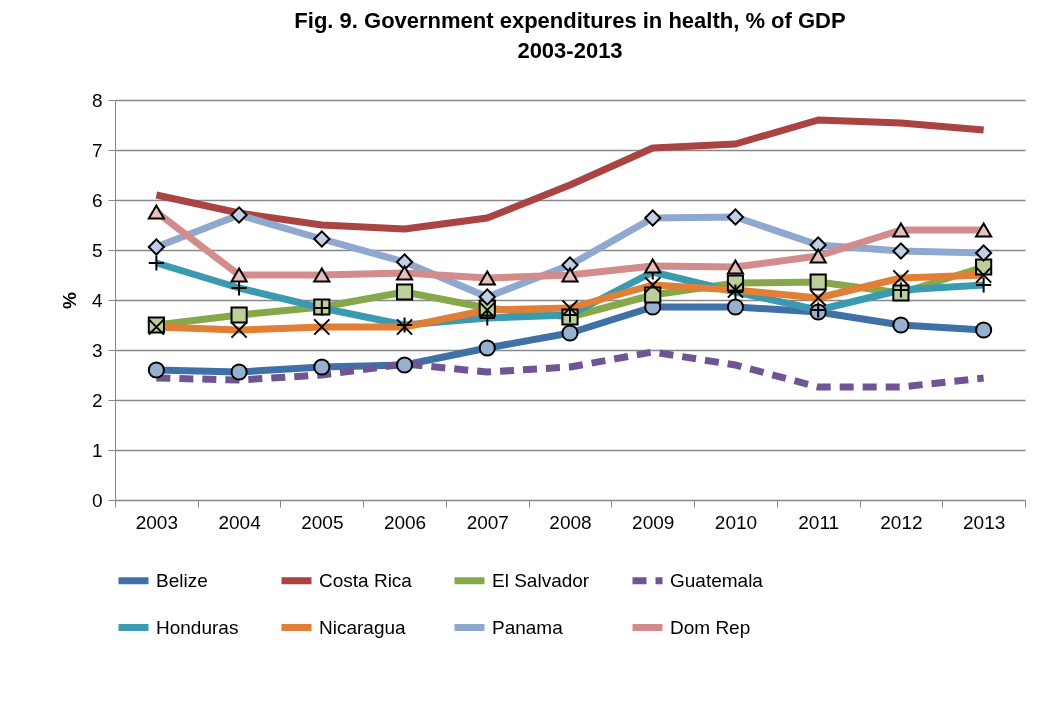 The image size is (1050, 711). I want to click on x-tick-label: 2004, so click(240, 522).